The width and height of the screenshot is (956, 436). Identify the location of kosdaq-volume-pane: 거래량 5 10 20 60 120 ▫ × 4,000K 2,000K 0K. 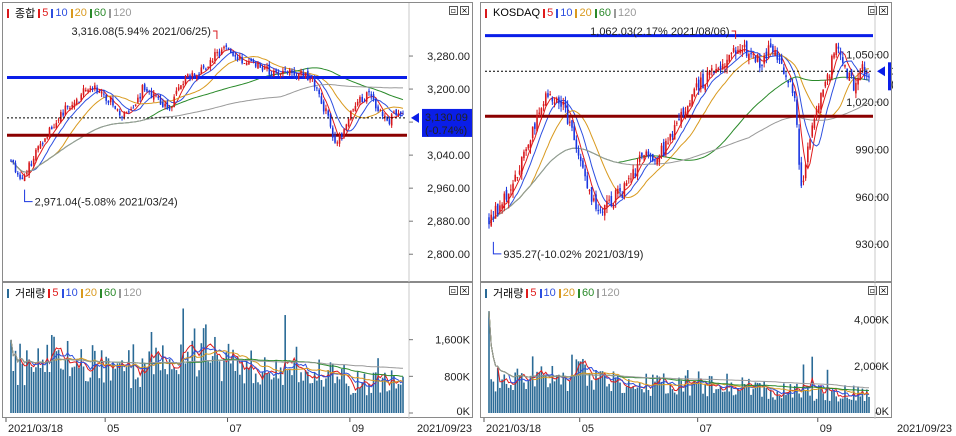
(686, 350).